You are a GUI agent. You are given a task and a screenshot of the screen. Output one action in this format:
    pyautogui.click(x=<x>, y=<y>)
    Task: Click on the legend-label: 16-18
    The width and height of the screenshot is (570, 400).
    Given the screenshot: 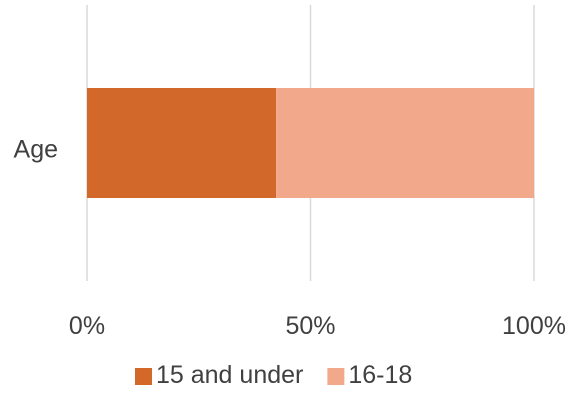 What is the action you would take?
    pyautogui.click(x=380, y=375)
    